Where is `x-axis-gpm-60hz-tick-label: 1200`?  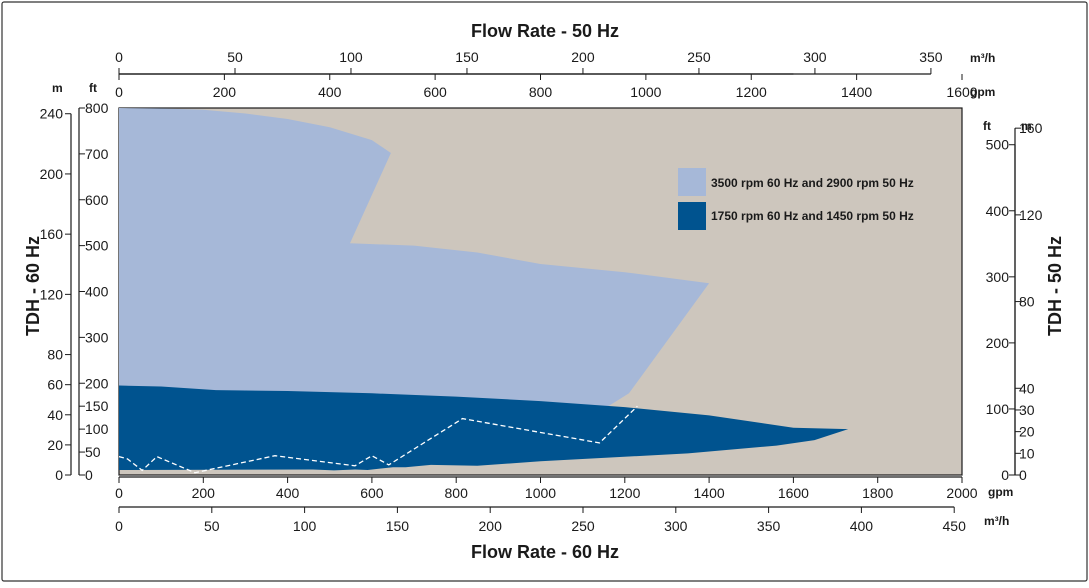
x-axis-gpm-60hz-tick-label: 1200 is located at coordinates (624, 493).